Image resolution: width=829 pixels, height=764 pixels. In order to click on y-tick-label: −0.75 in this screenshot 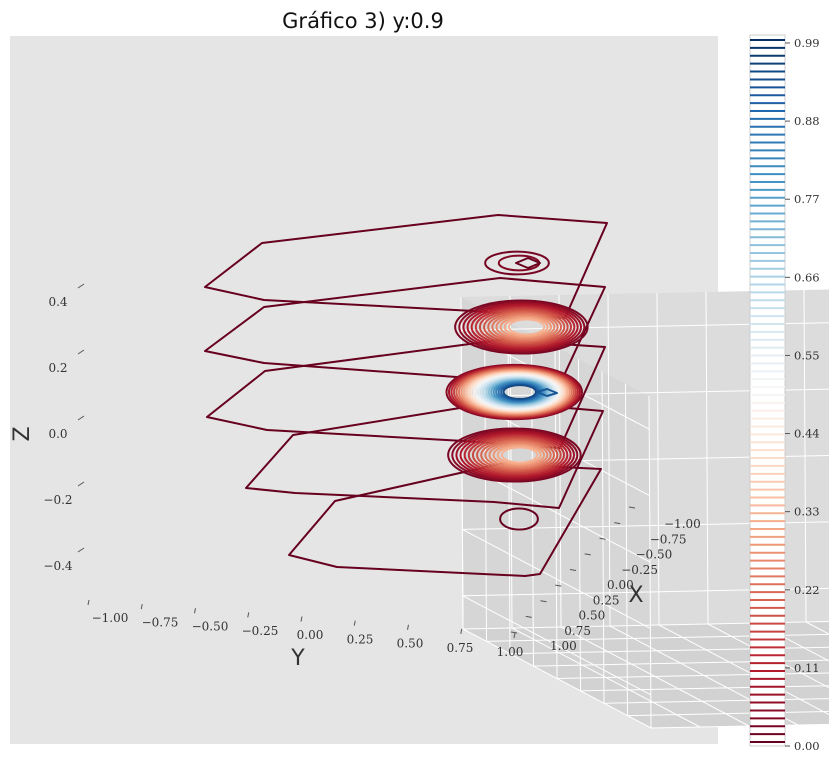, I will do `click(160, 622)`.